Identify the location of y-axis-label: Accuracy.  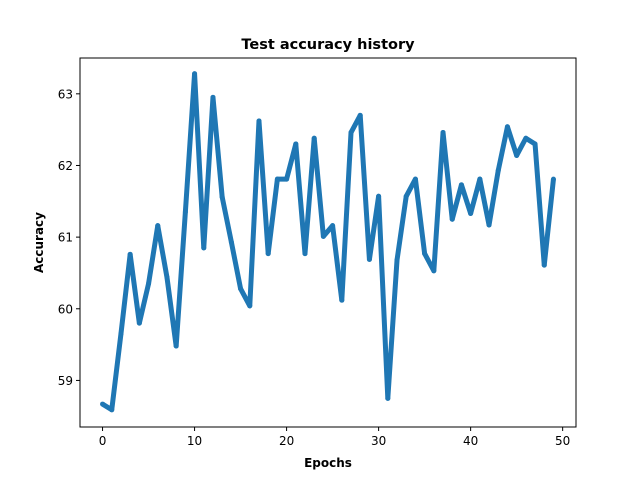
(39, 242).